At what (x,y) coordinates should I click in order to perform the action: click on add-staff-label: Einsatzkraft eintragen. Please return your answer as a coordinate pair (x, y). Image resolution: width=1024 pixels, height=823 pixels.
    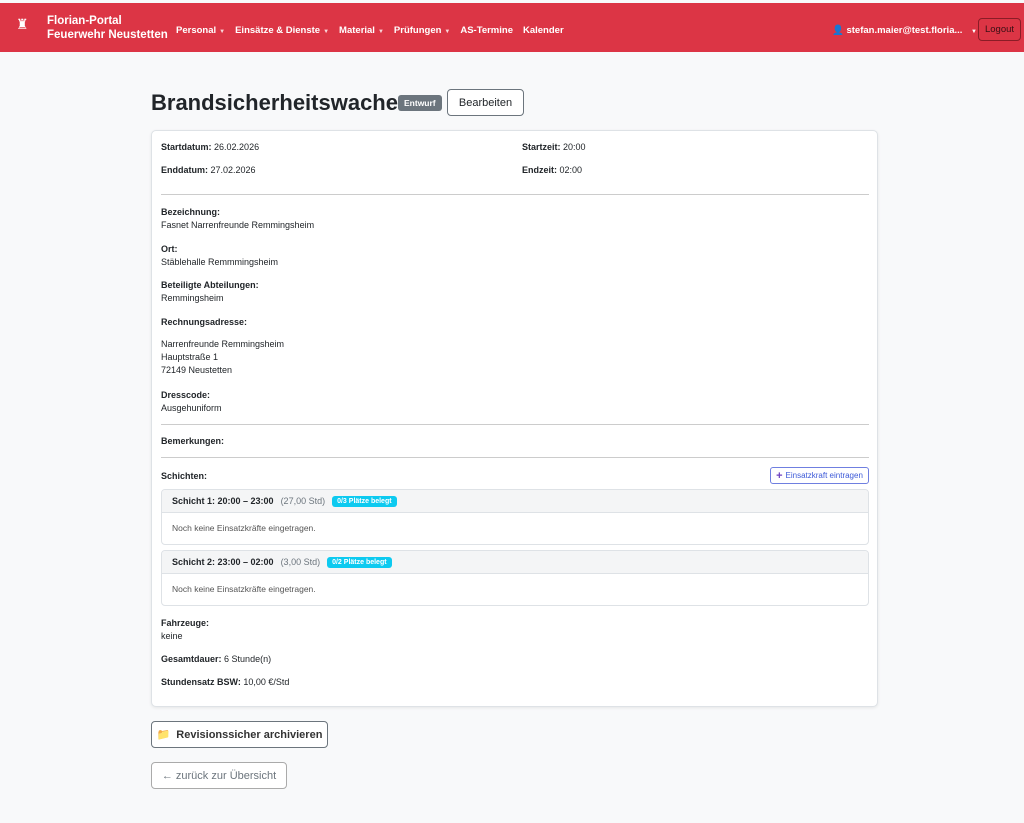
    Looking at the image, I should click on (824, 475).